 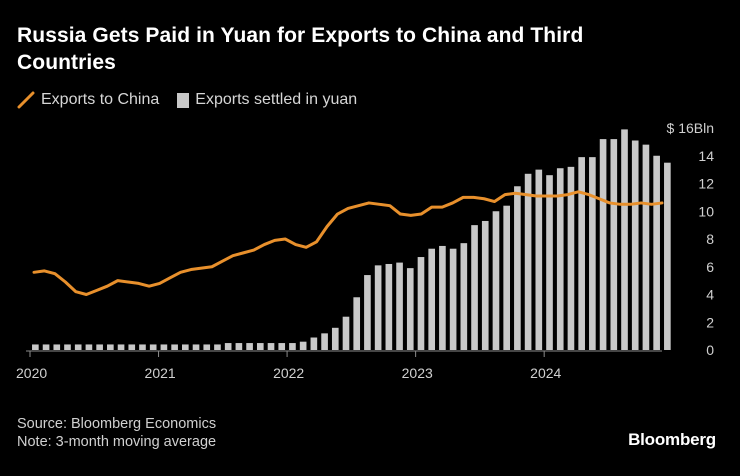 I want to click on y-tick-label: 6, so click(x=710, y=267).